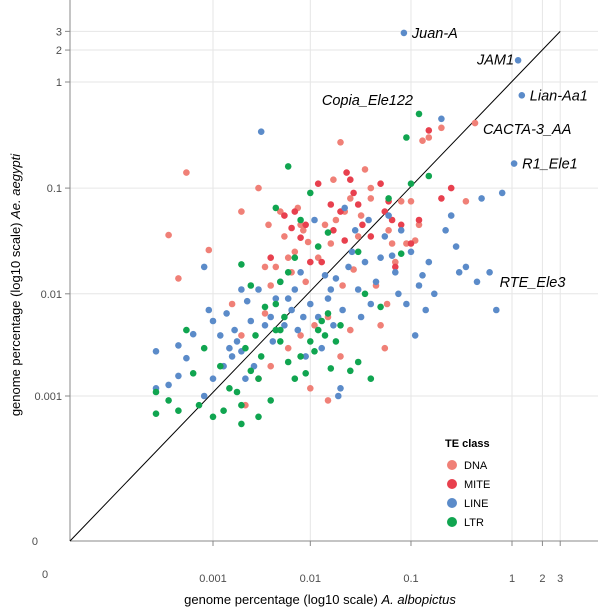 The image size is (598, 611). I want to click on legend-label: LINE, so click(476, 504).